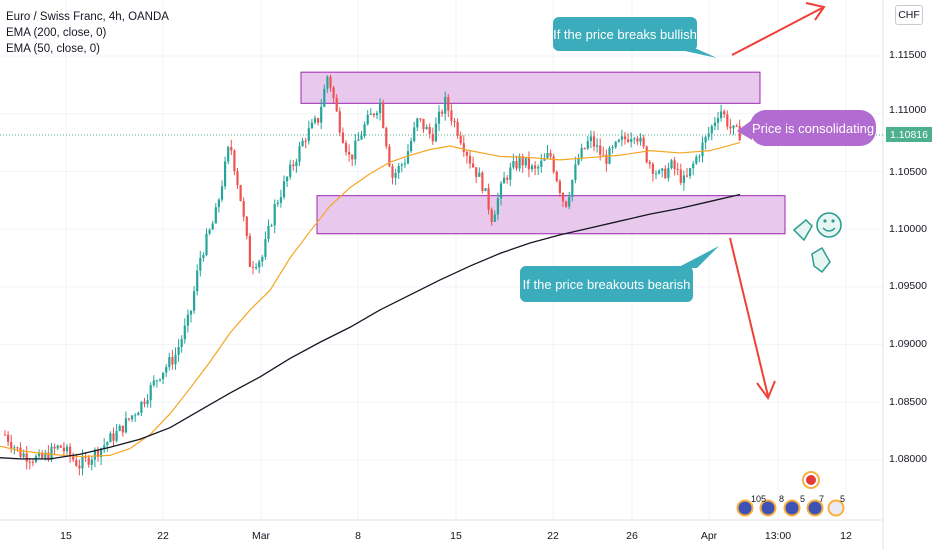  What do you see at coordinates (908, 55) in the screenshot?
I see `y-tick-label: 1.11500` at bounding box center [908, 55].